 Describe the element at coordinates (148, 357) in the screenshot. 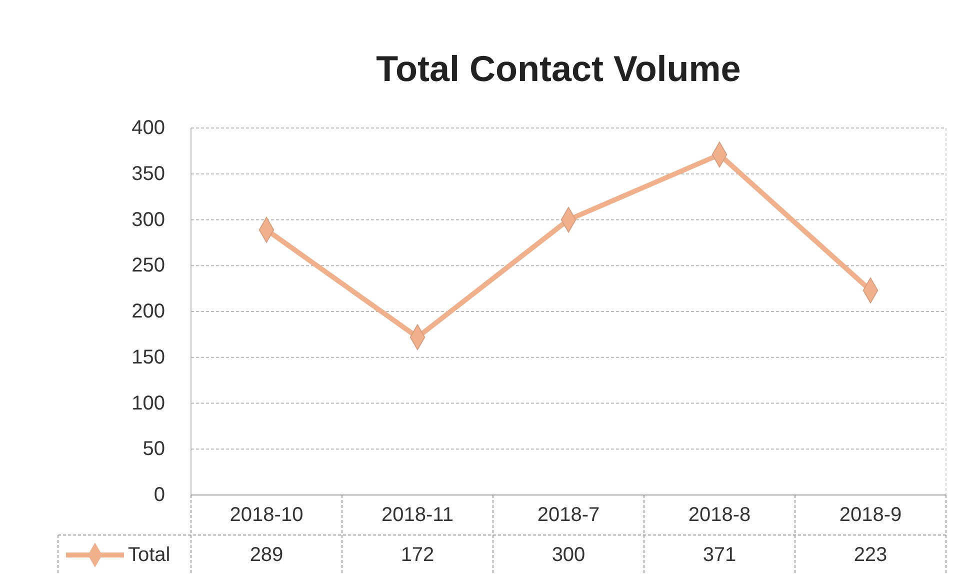

I see `y-tick-label: 150` at that location.